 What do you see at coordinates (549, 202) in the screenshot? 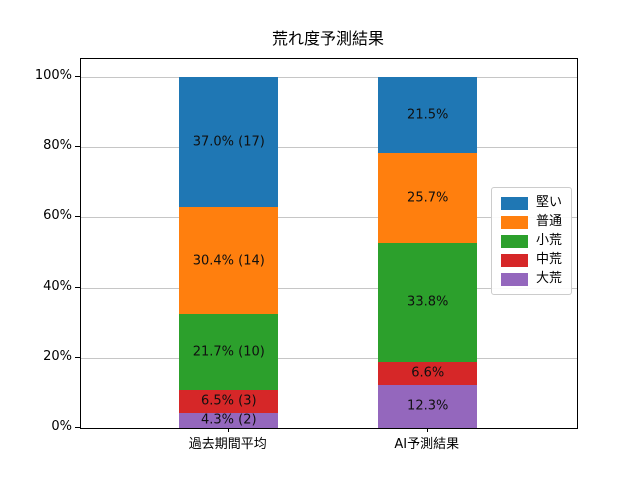
I see `legend-label: 堅い` at bounding box center [549, 202].